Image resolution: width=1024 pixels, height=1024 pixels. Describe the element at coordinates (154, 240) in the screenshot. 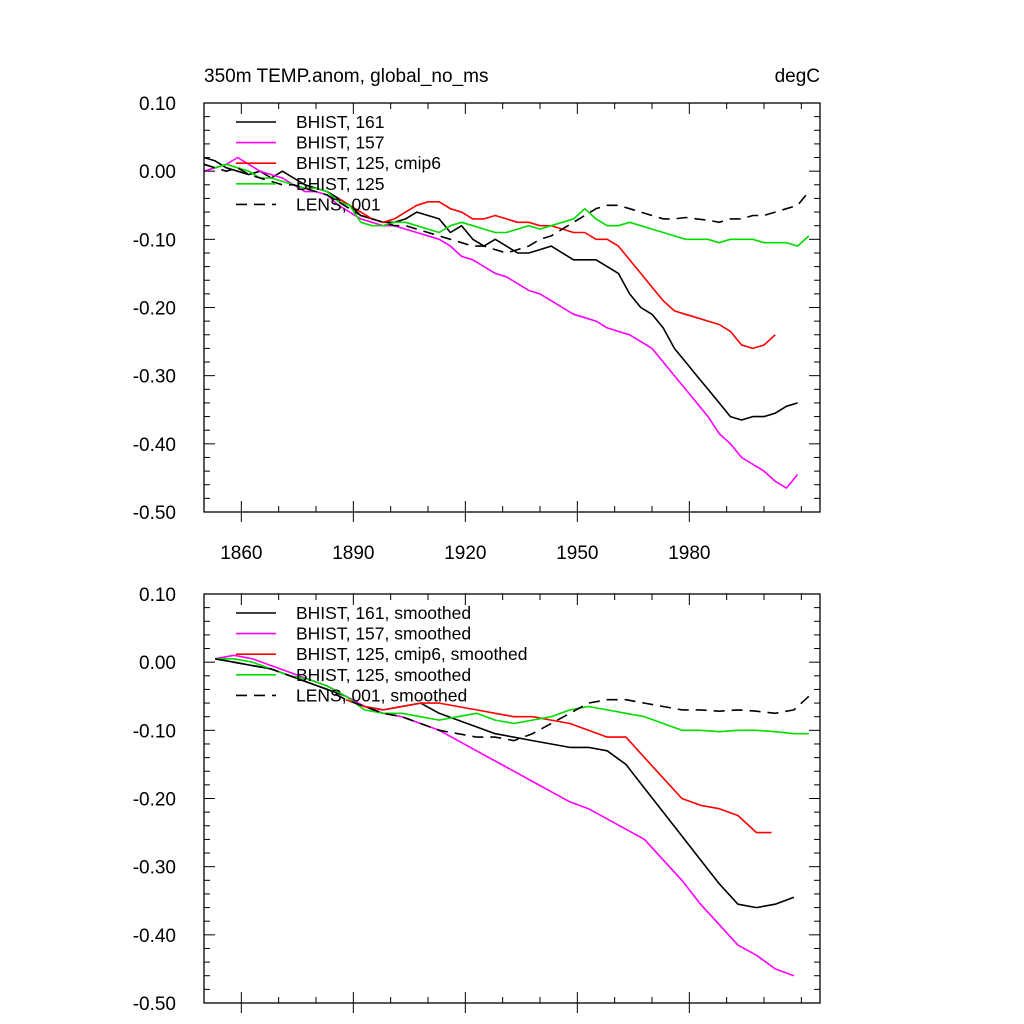

I see `top-y-tick-label: -0.10` at that location.